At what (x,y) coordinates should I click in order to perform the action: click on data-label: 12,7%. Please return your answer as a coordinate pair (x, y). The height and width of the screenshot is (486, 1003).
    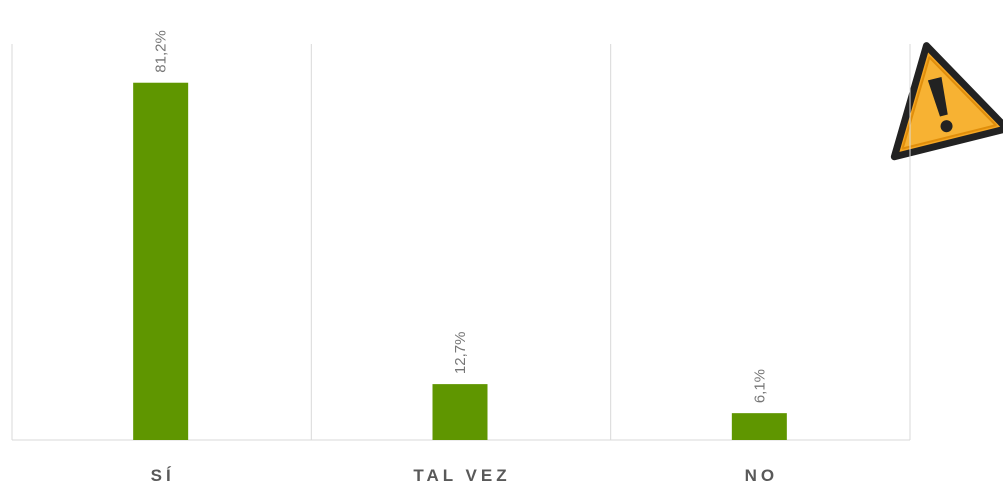
    Looking at the image, I should click on (460, 353).